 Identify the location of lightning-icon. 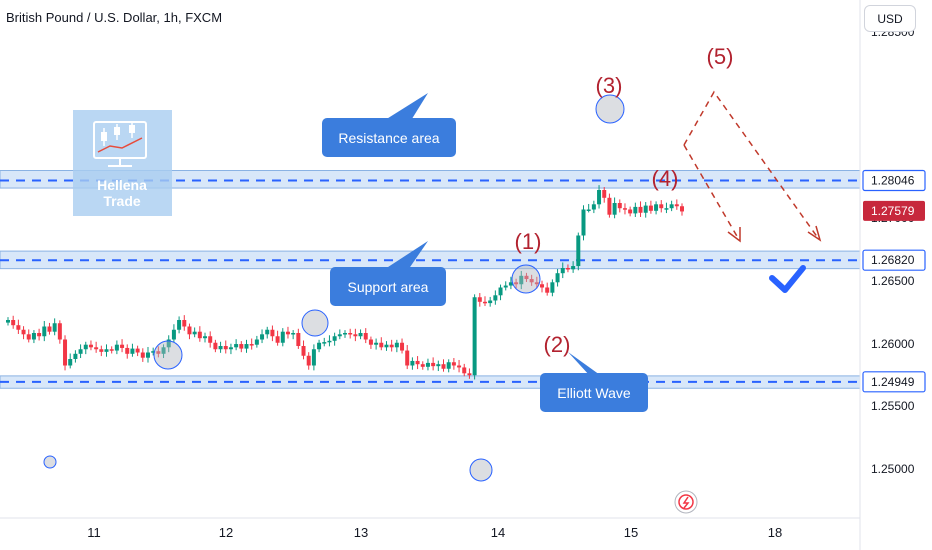
(686, 502).